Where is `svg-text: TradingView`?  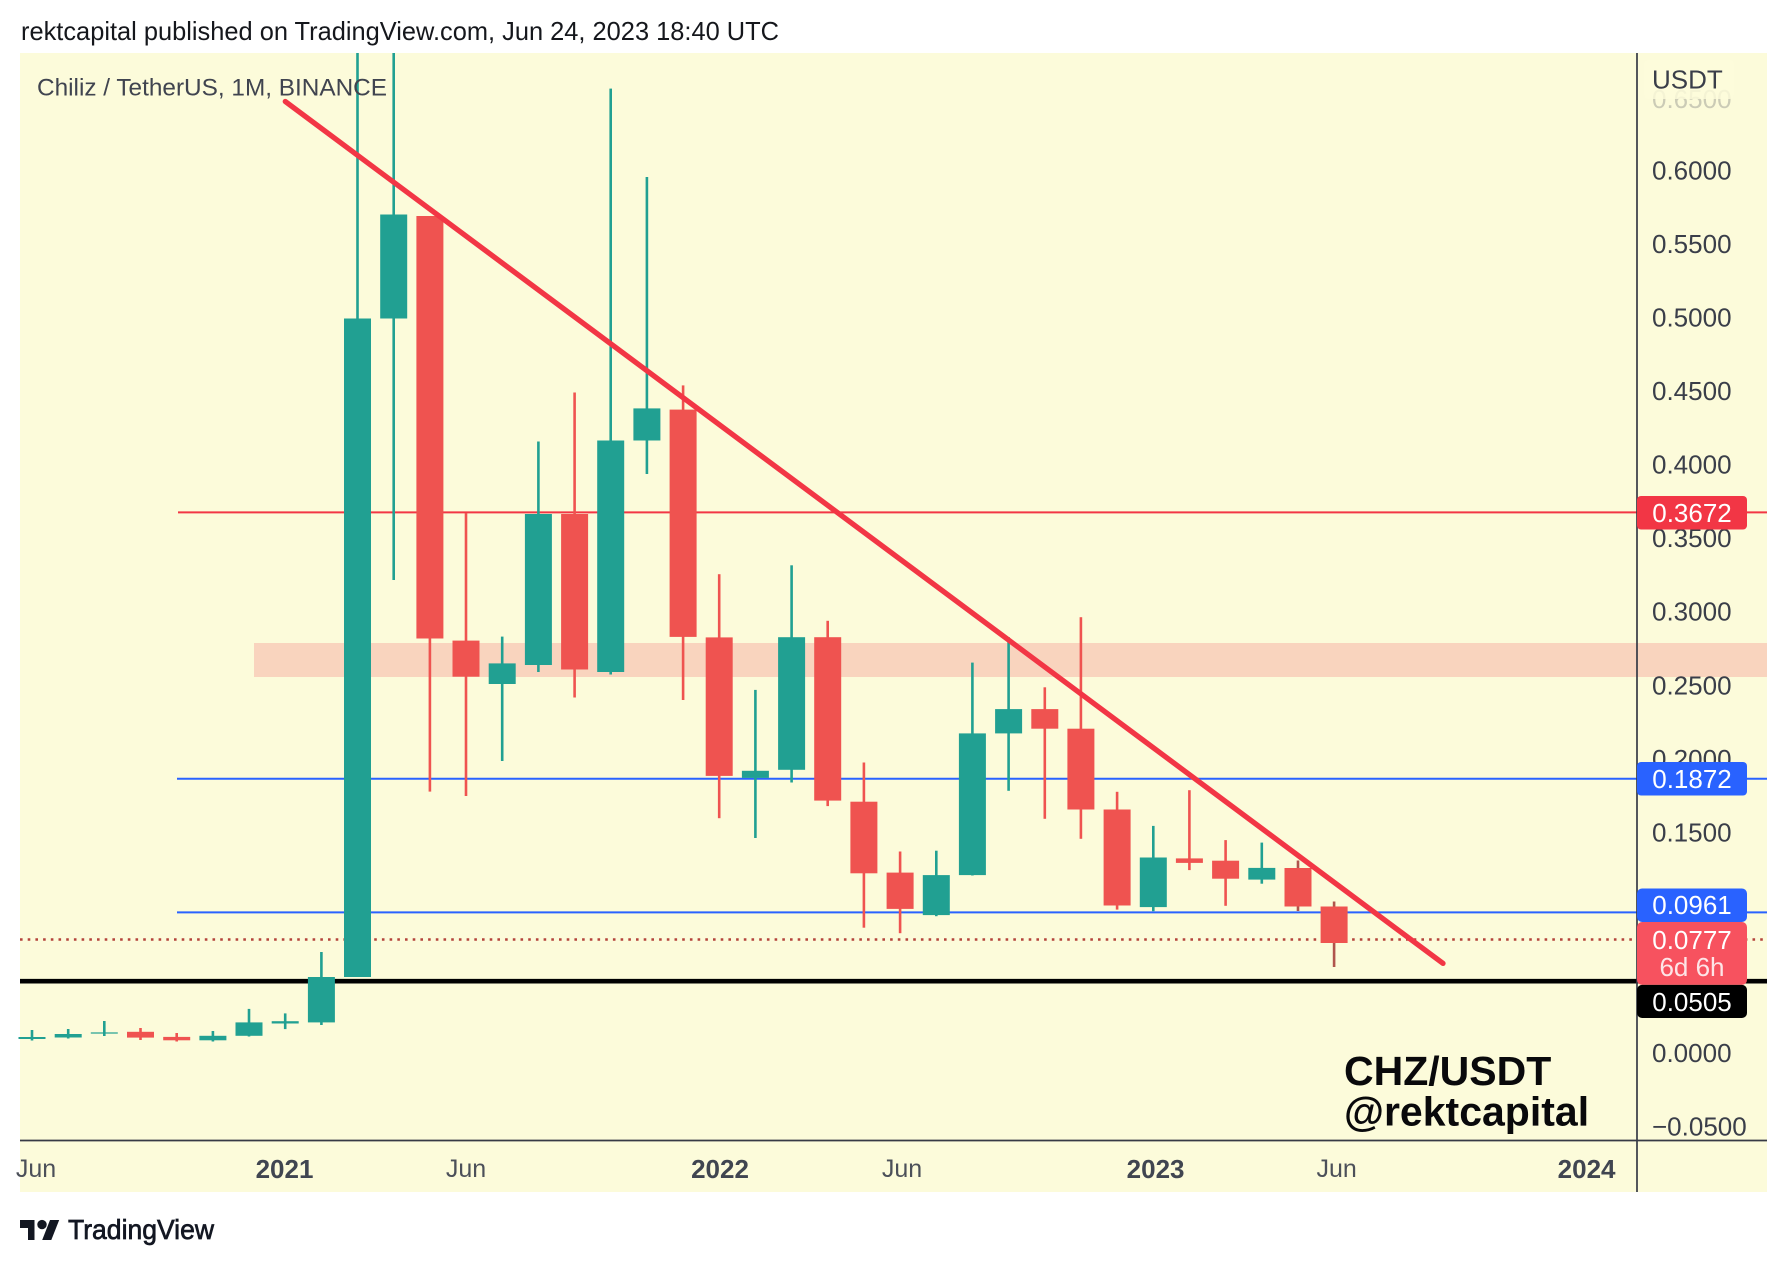 svg-text: TradingView is located at coordinates (141, 1229).